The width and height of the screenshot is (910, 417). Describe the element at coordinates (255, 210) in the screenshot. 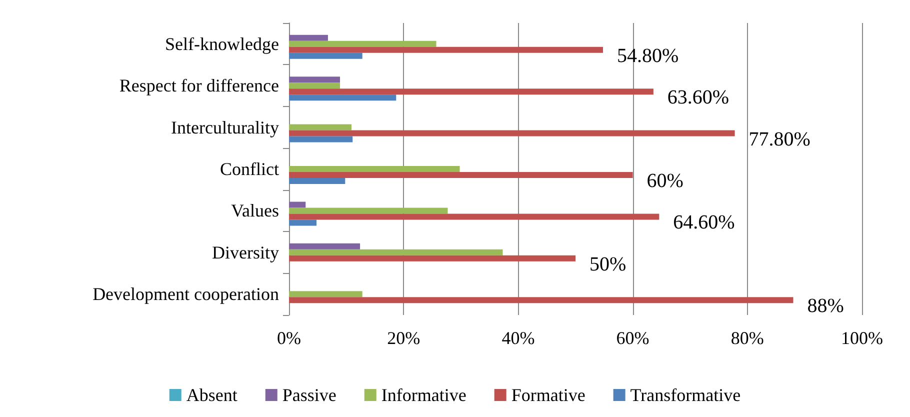

I see `y-tick-label: Values` at that location.